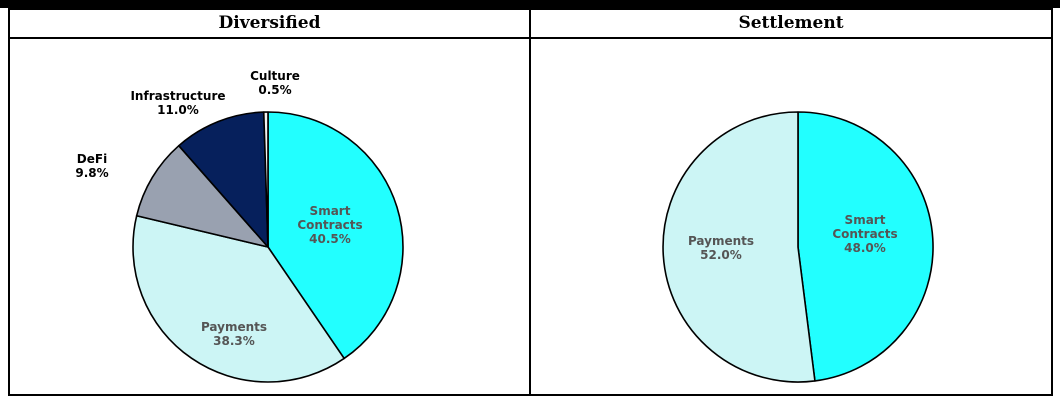 The image size is (1060, 399). Describe the element at coordinates (91, 166) in the screenshot. I see `slice-label-defi: DeFi 9.8%` at that location.